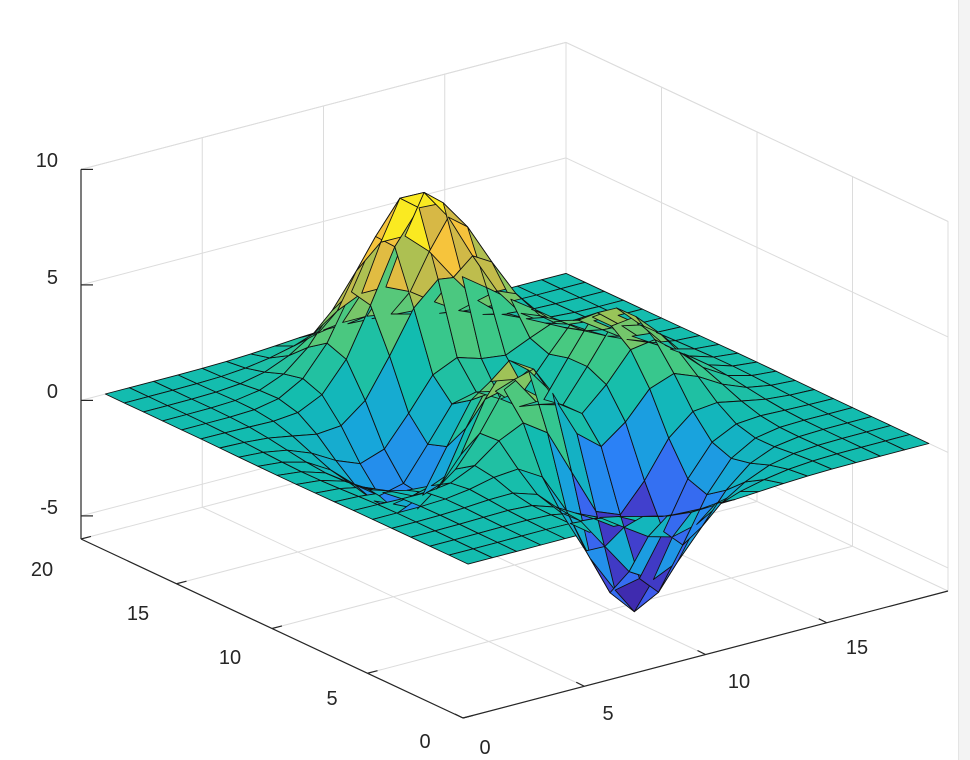  Describe the element at coordinates (907, 442) in the screenshot. I see `surface-cell` at that location.